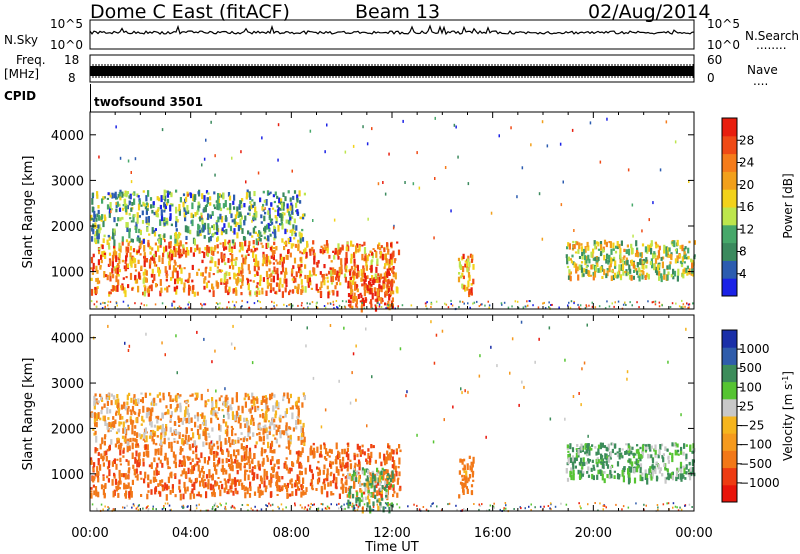 Image resolution: width=800 pixels, height=554 pixels. What do you see at coordinates (67, 273) in the screenshot?
I see `power-y-tick-label: 1000` at bounding box center [67, 273].